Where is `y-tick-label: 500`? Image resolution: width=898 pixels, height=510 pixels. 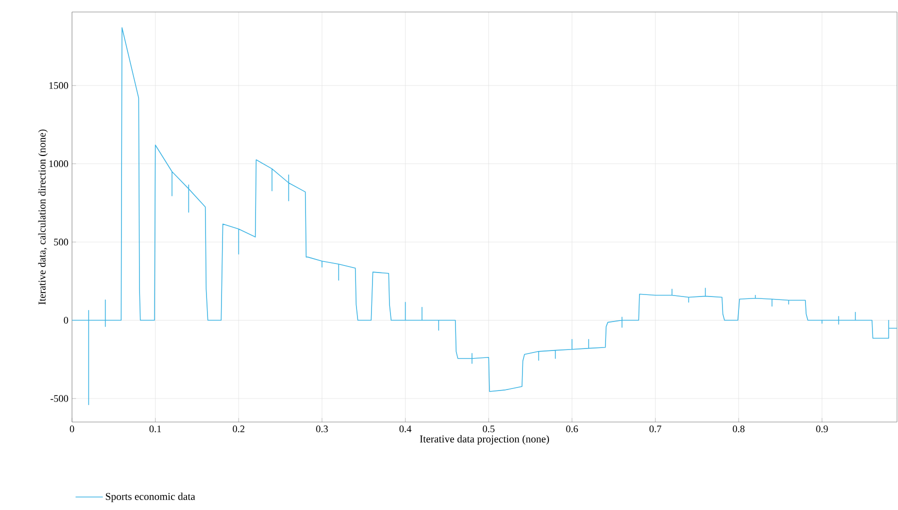 y-tick-label: 500 is located at coordinates (61, 242).